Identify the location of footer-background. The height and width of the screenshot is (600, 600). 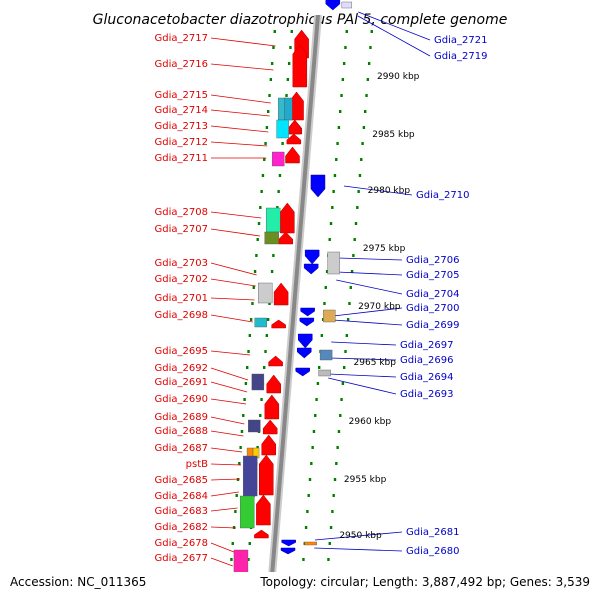
(300, 586).